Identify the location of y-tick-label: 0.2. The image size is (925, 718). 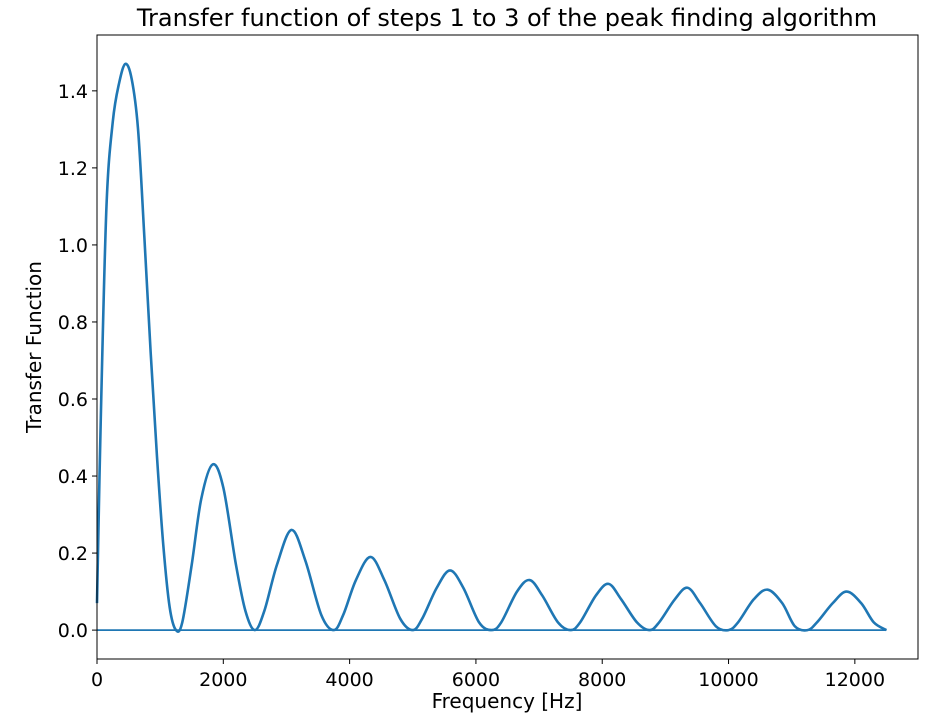
(73, 554).